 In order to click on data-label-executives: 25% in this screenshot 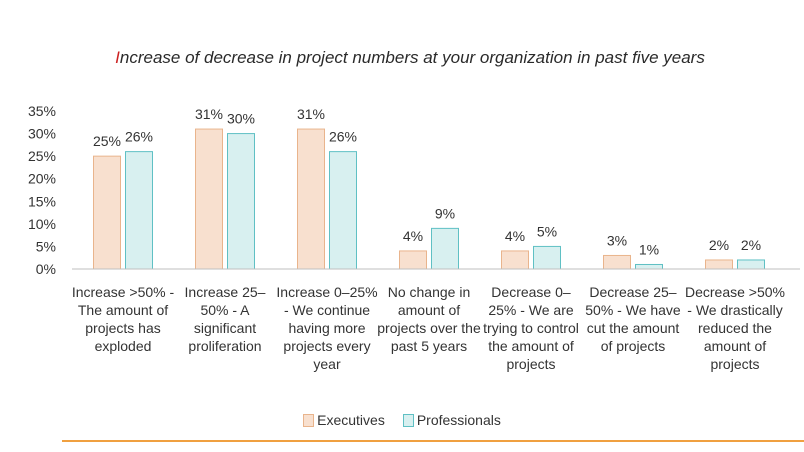, I will do `click(107, 141)`.